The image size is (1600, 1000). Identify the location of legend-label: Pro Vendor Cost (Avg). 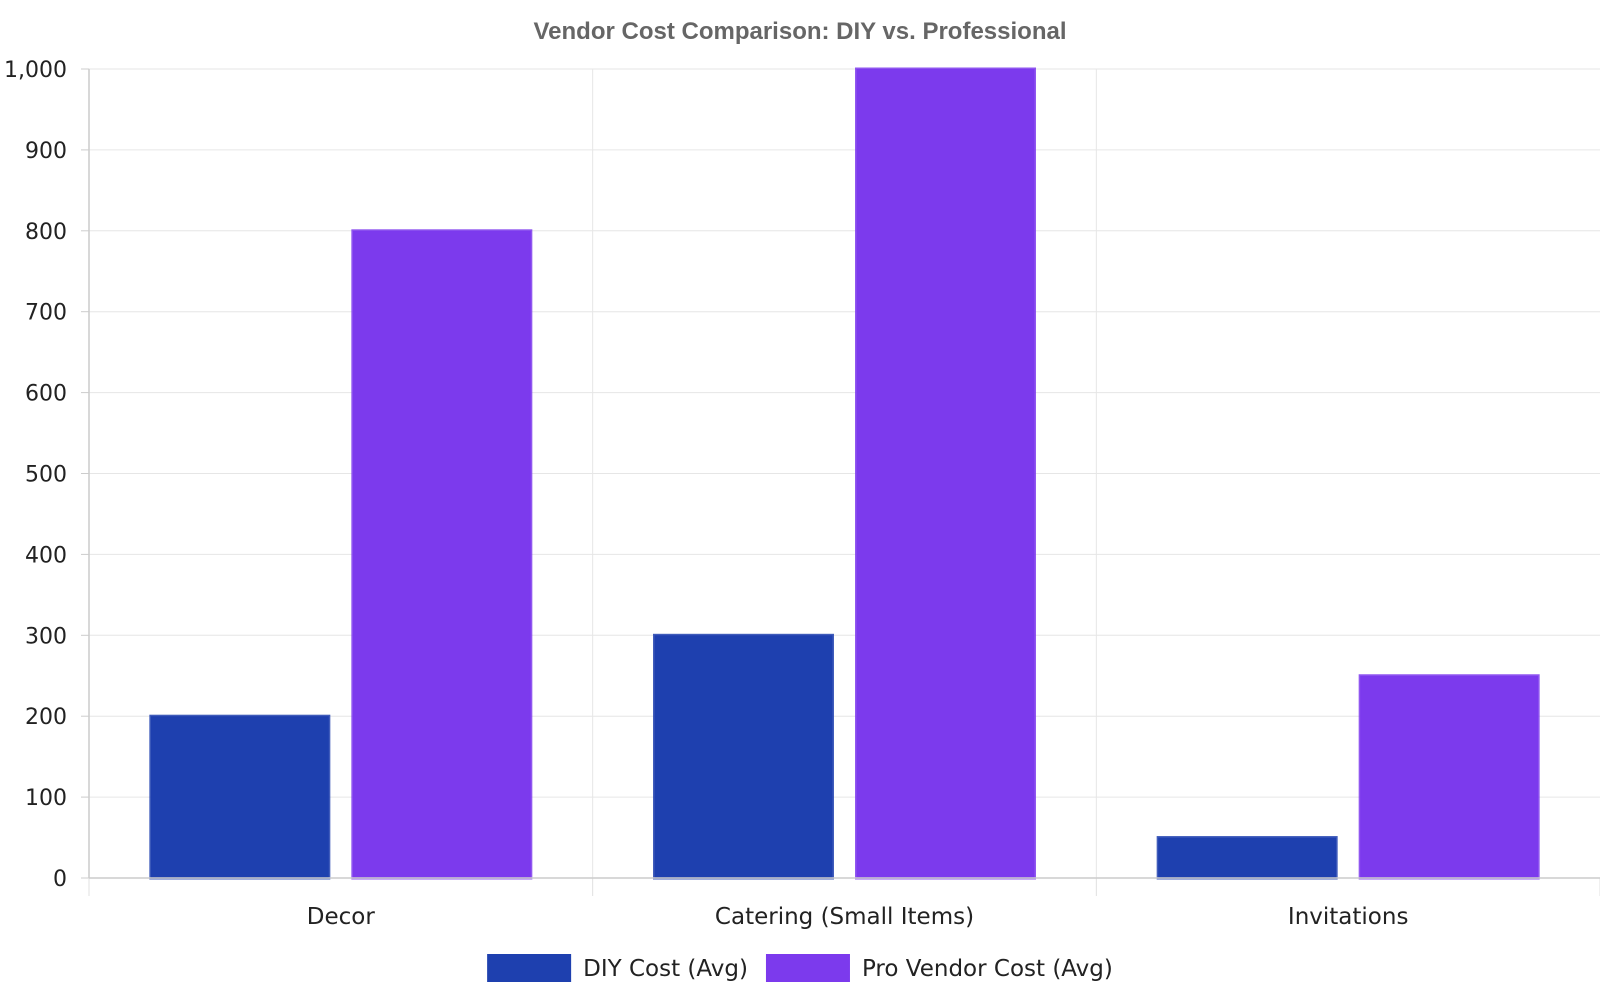
(987, 969).